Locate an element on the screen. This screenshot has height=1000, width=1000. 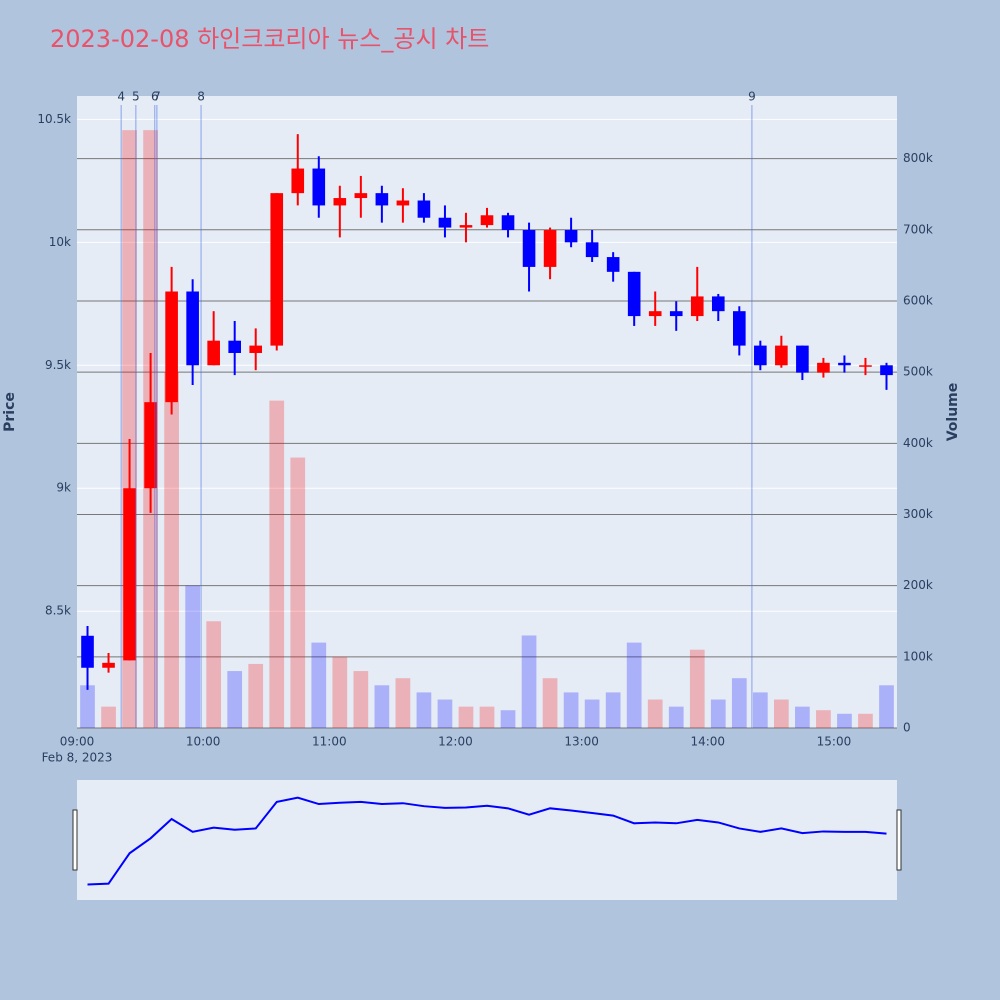
y2-tick-label: 600k is located at coordinates (918, 300).